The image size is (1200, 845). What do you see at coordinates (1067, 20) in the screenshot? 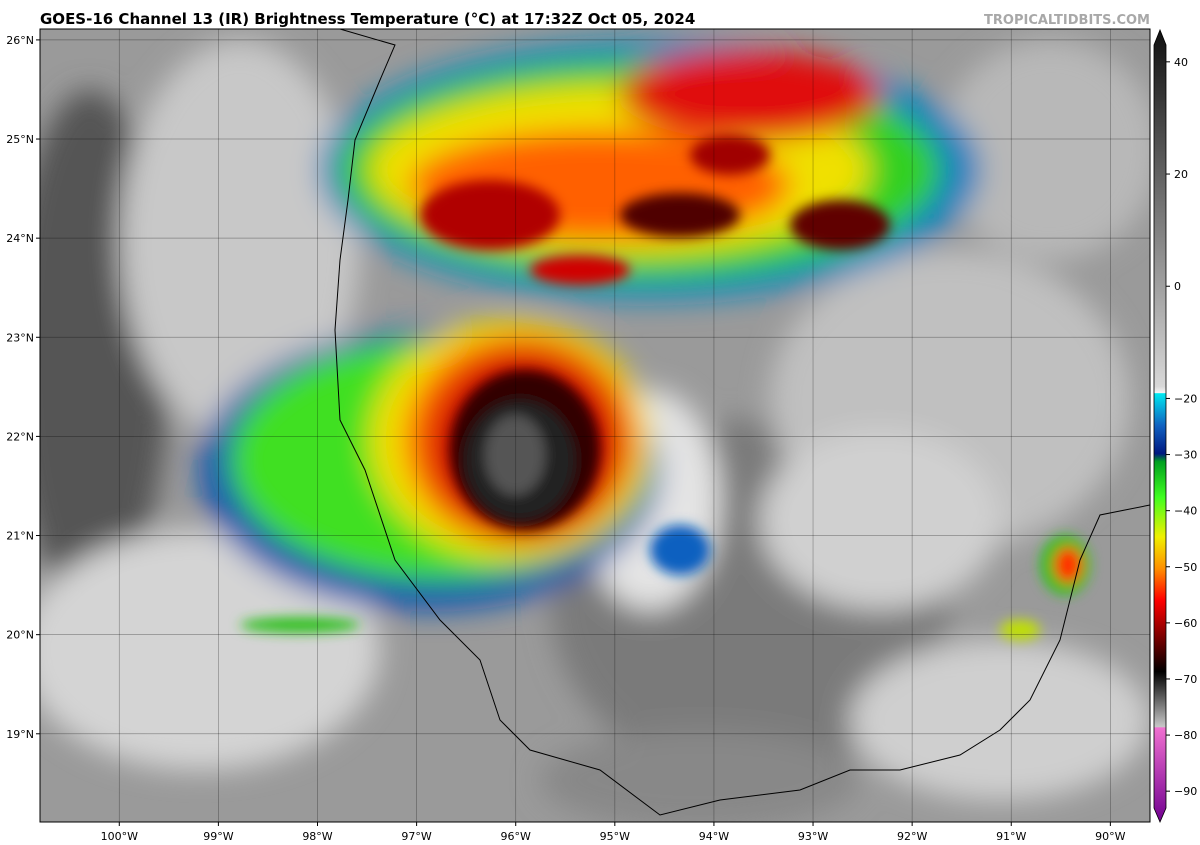
I see `credit: TROPICALTIDBITS.COM` at bounding box center [1067, 20].